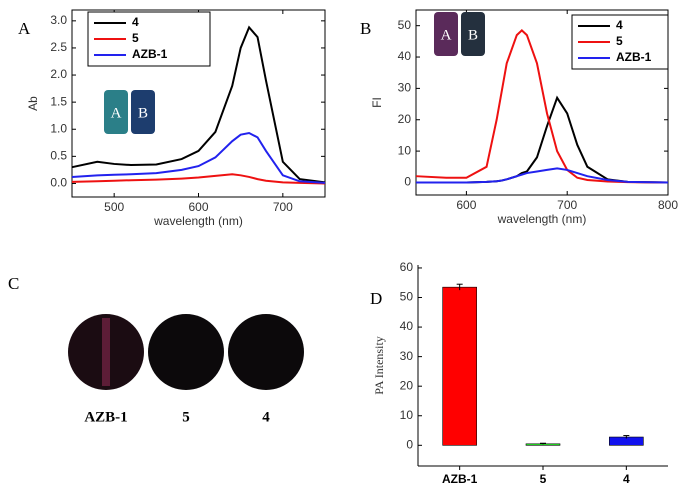 This screenshot has width=682, height=486. What do you see at coordinates (105, 417) in the screenshot?
I see `sample-label: AZB-1` at bounding box center [105, 417].